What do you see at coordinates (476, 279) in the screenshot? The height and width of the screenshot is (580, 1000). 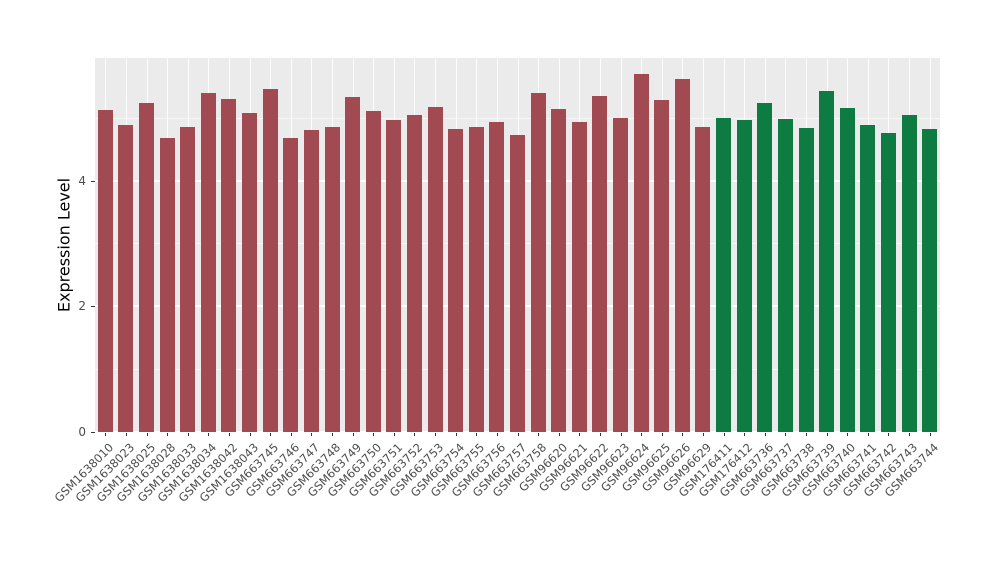 I see `bar-GSM663755` at bounding box center [476, 279].